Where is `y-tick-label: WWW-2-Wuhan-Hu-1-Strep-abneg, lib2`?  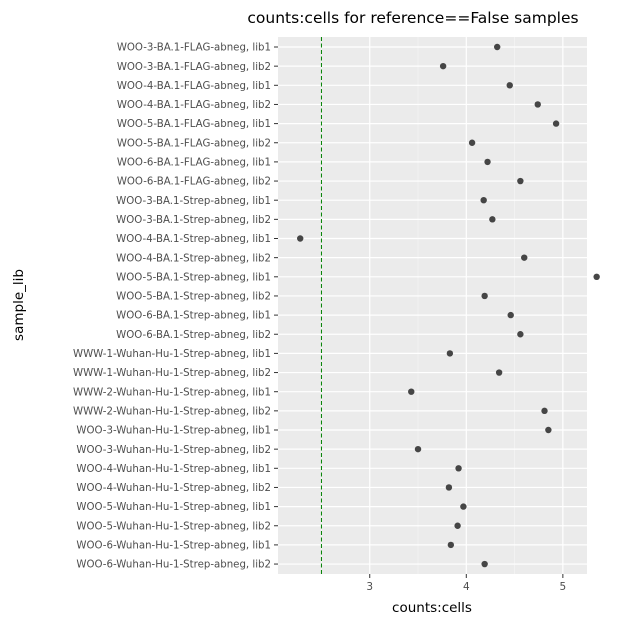 y-tick-label: WWW-2-Wuhan-Hu-1-Strep-abneg, lib2 is located at coordinates (172, 411).